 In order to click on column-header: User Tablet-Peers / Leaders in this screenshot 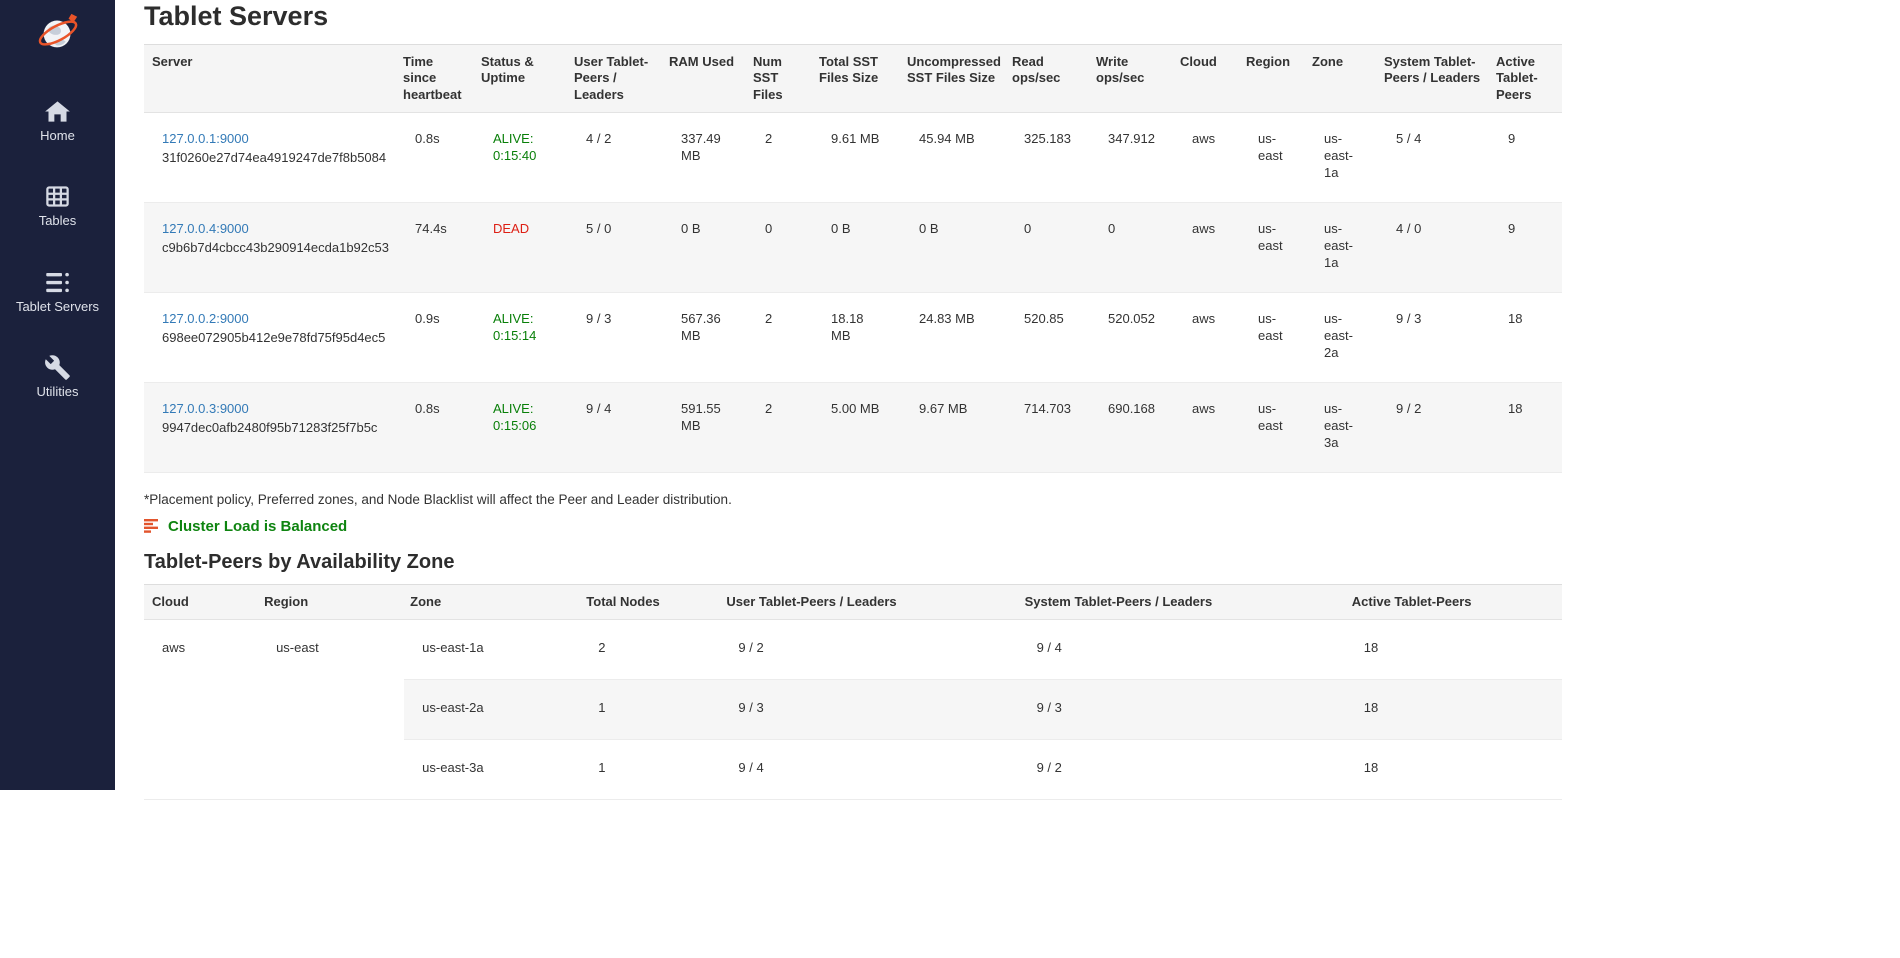, I will do `click(869, 602)`.